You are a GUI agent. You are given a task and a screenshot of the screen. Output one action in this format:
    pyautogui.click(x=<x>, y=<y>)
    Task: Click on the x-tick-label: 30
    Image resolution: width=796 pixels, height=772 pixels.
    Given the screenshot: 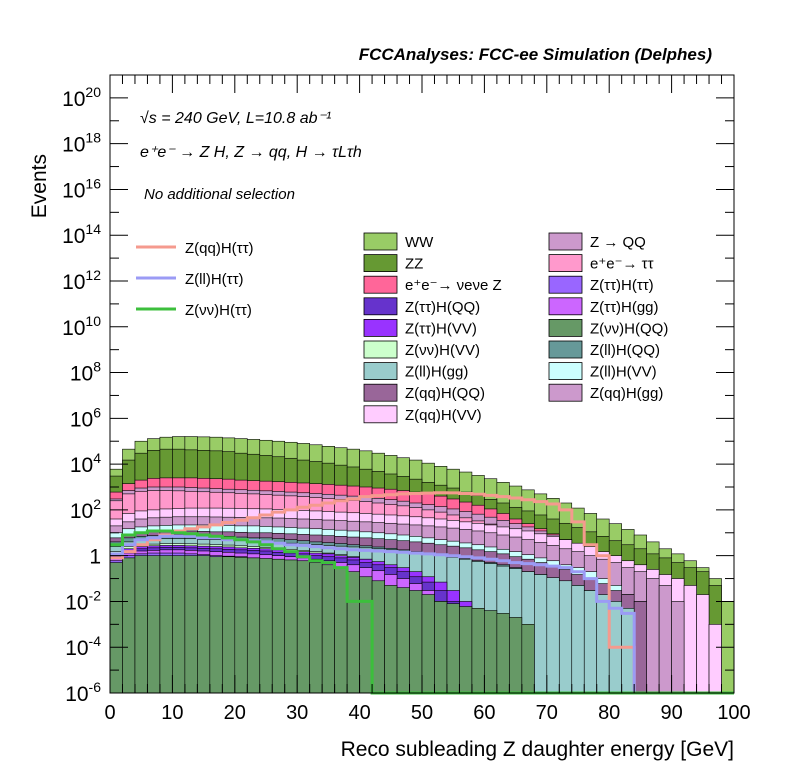 What is the action you would take?
    pyautogui.click(x=297, y=713)
    